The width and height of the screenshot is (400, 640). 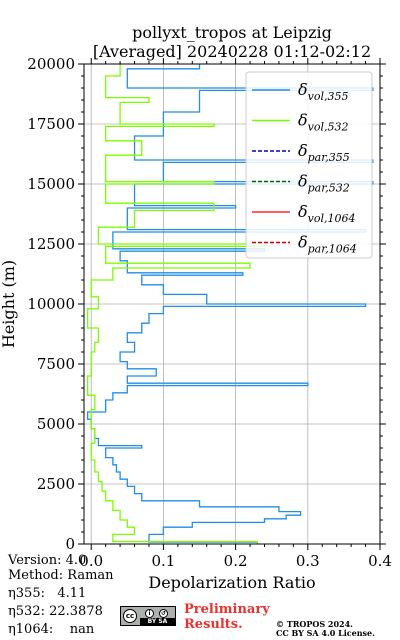 I want to click on legend-label: δpar,532, so click(x=324, y=183).